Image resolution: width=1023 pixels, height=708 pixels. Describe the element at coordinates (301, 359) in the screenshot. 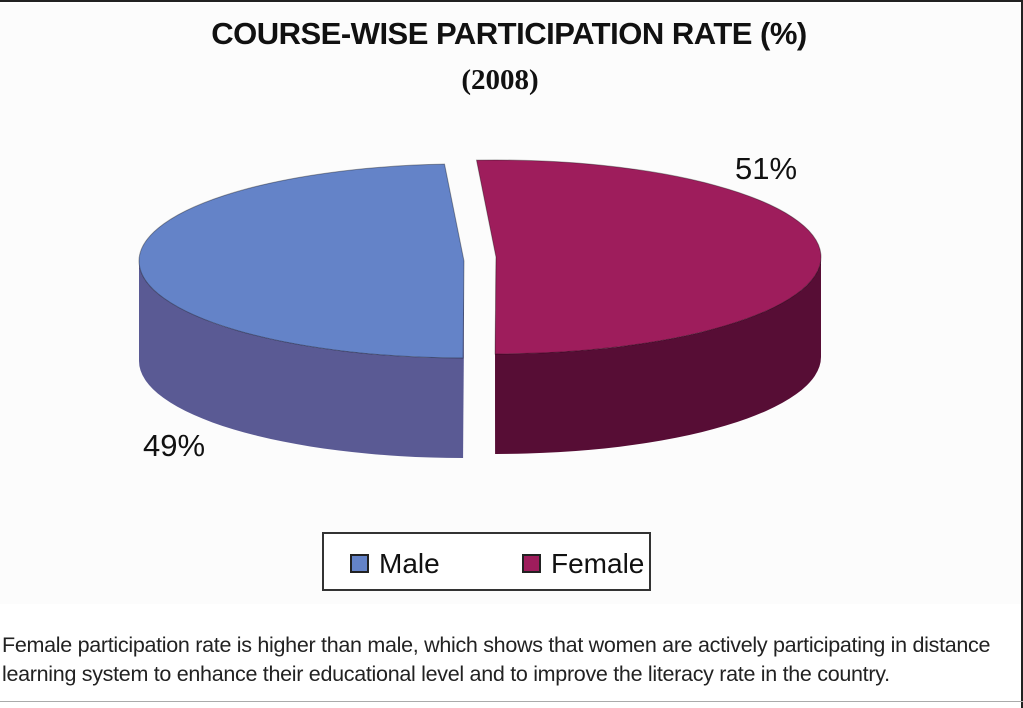

I see `pie-side-male` at that location.